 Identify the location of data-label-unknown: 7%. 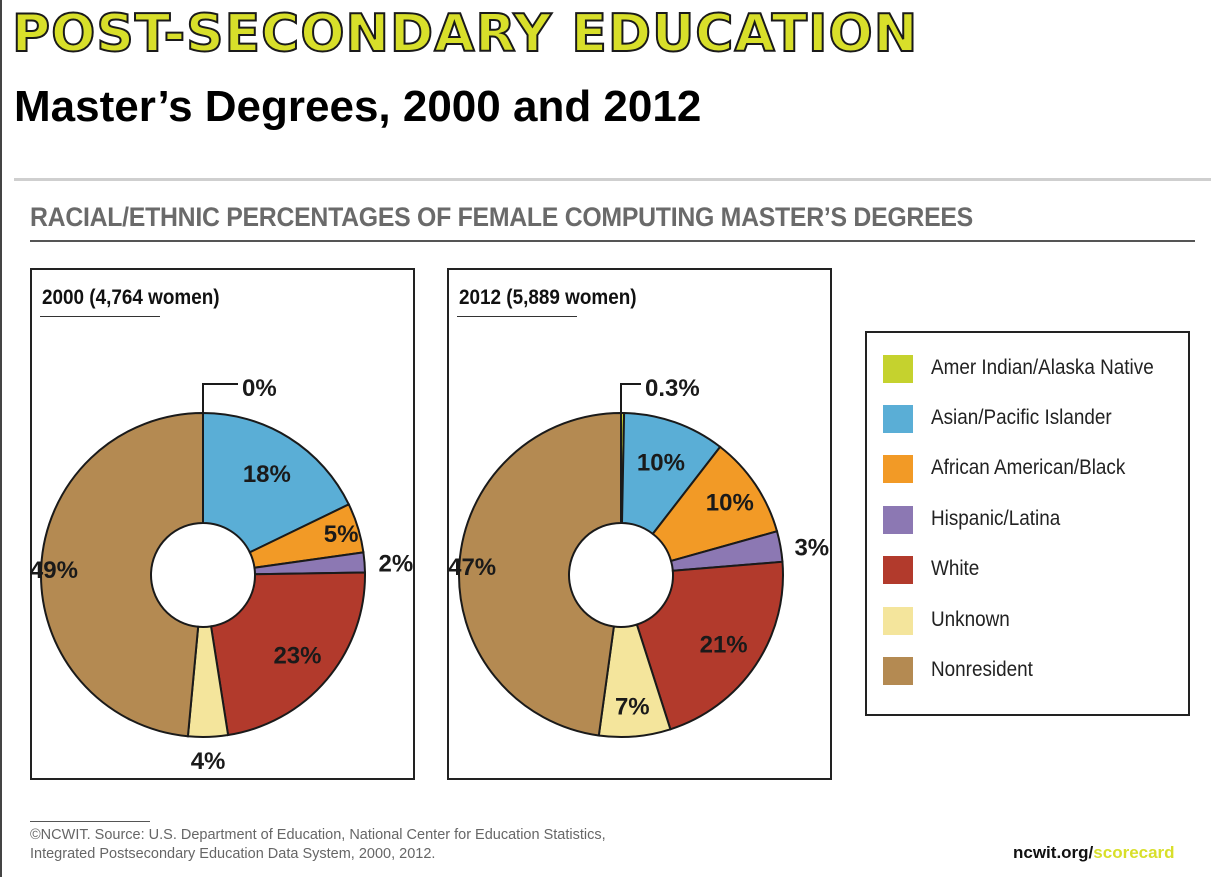
(632, 707).